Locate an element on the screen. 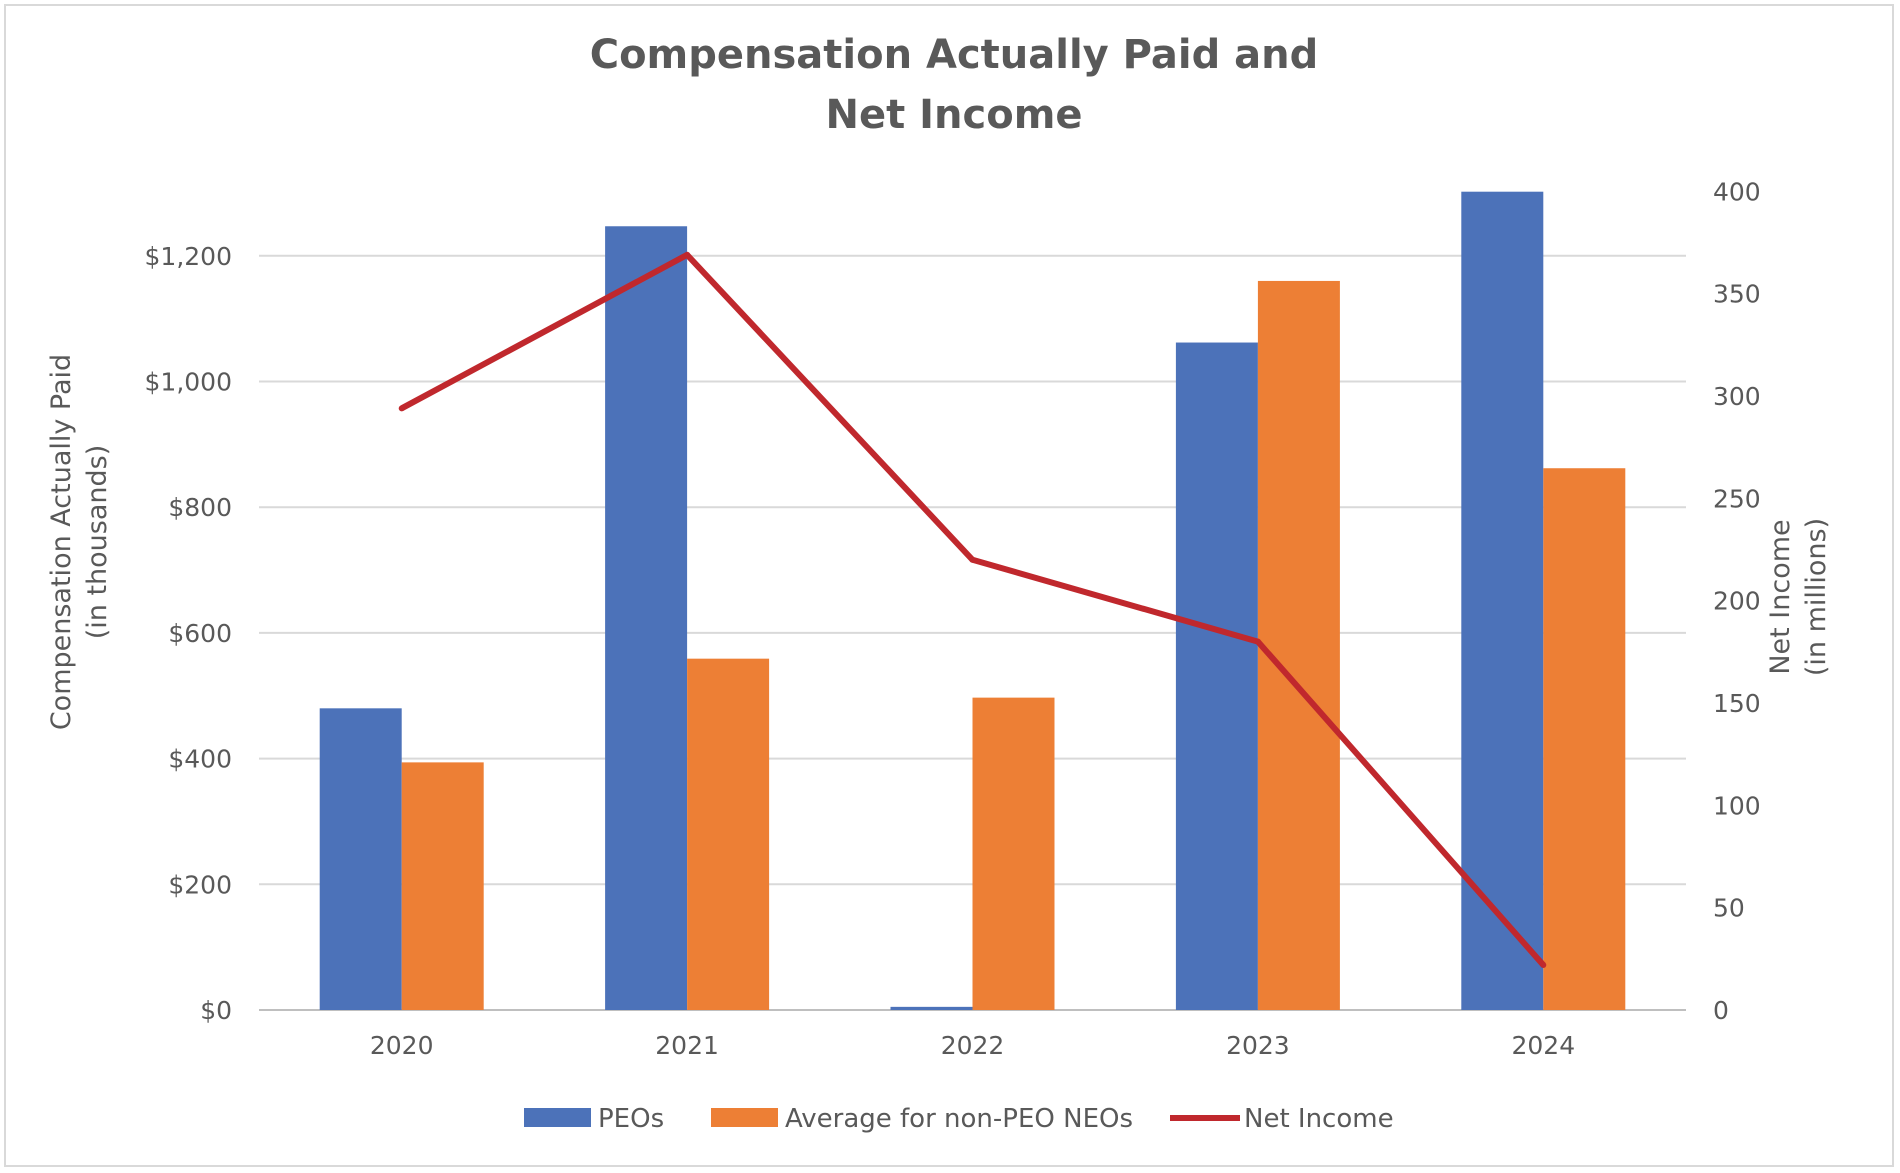 This screenshot has height=1173, width=1900. bar-peos-2022 is located at coordinates (931, 1008).